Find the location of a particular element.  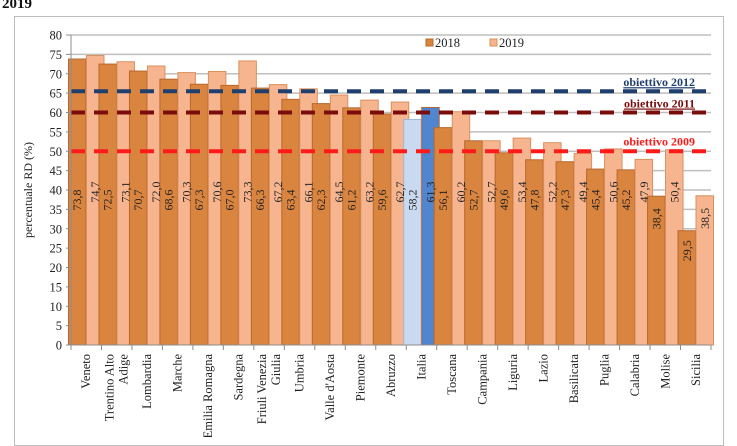

data-label: 72,0 is located at coordinates (156, 192).